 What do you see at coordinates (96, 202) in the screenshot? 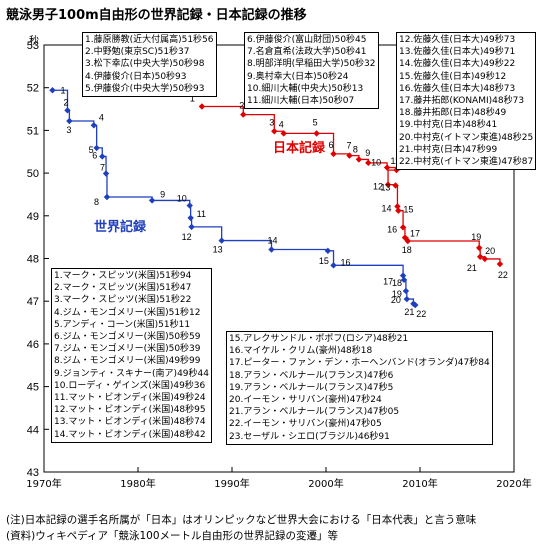
I see `data-label-world: 8` at bounding box center [96, 202].